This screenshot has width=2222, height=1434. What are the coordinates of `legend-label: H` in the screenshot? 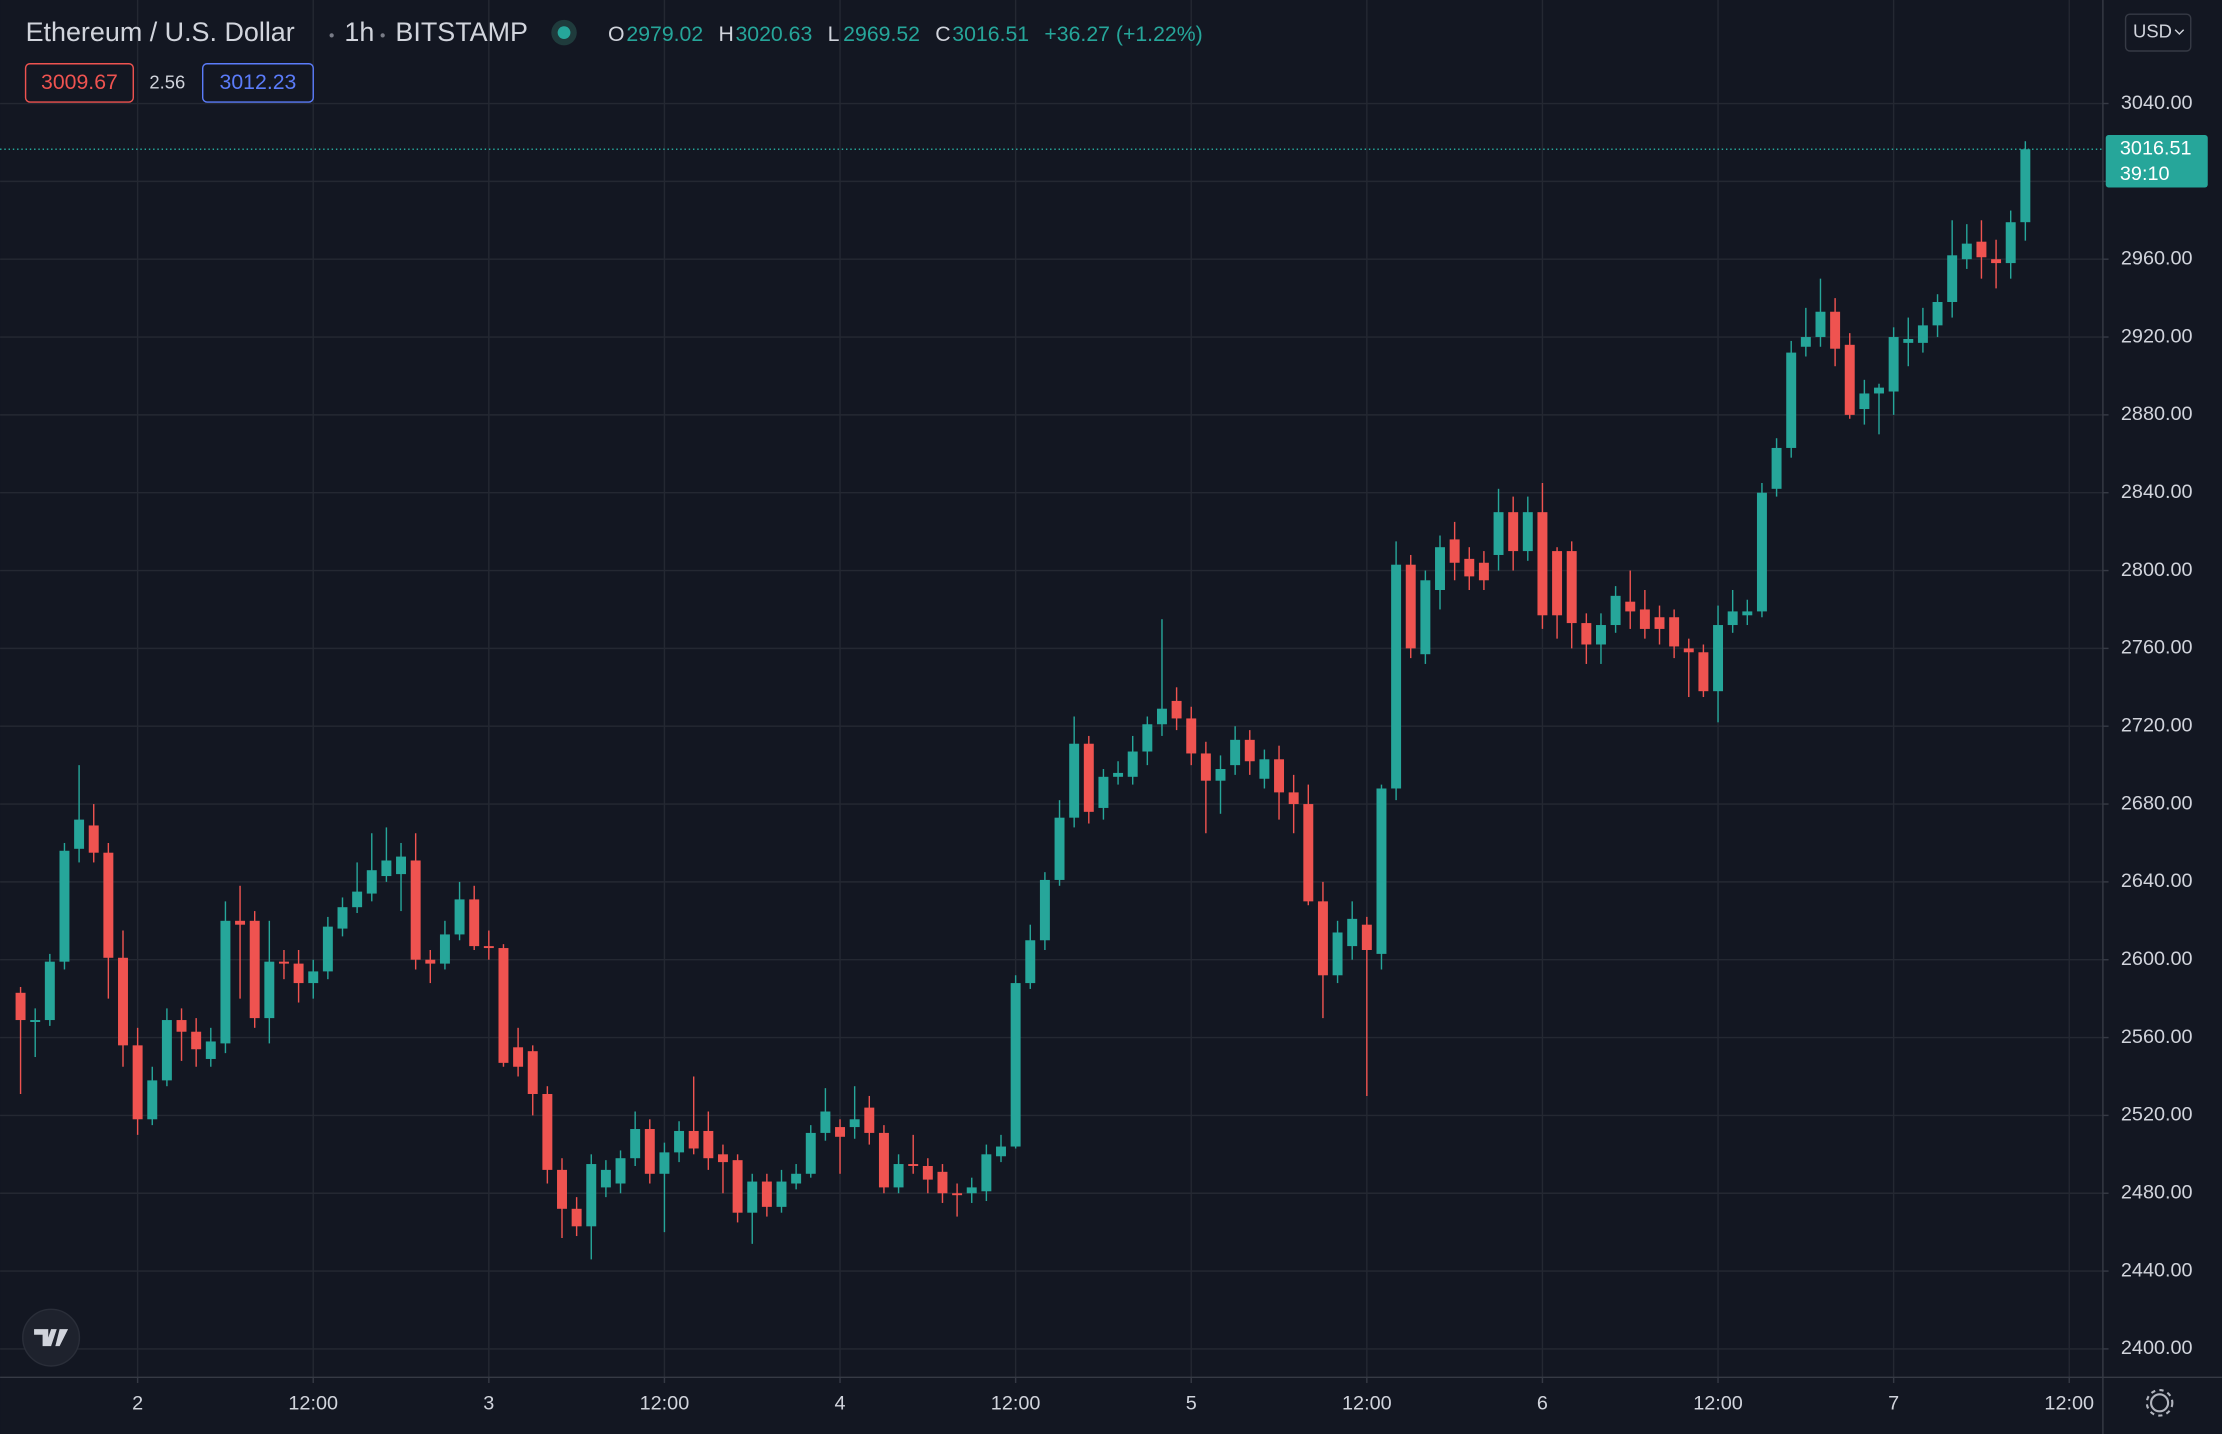 It's located at (725, 34).